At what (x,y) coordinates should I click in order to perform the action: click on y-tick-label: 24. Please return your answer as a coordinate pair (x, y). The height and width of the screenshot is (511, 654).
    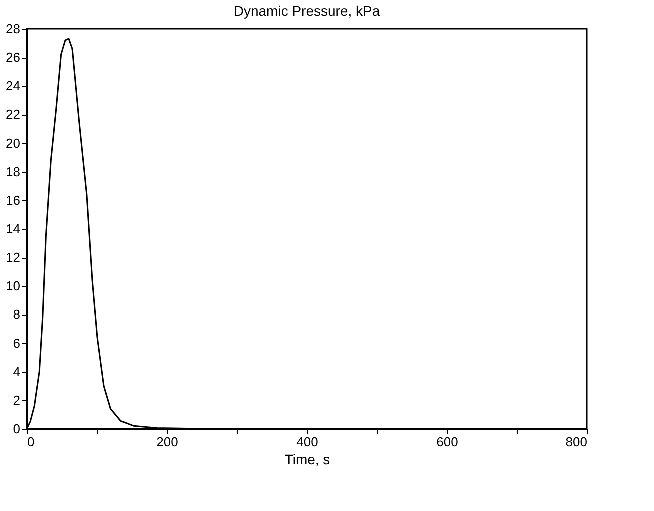
    Looking at the image, I should click on (13, 86).